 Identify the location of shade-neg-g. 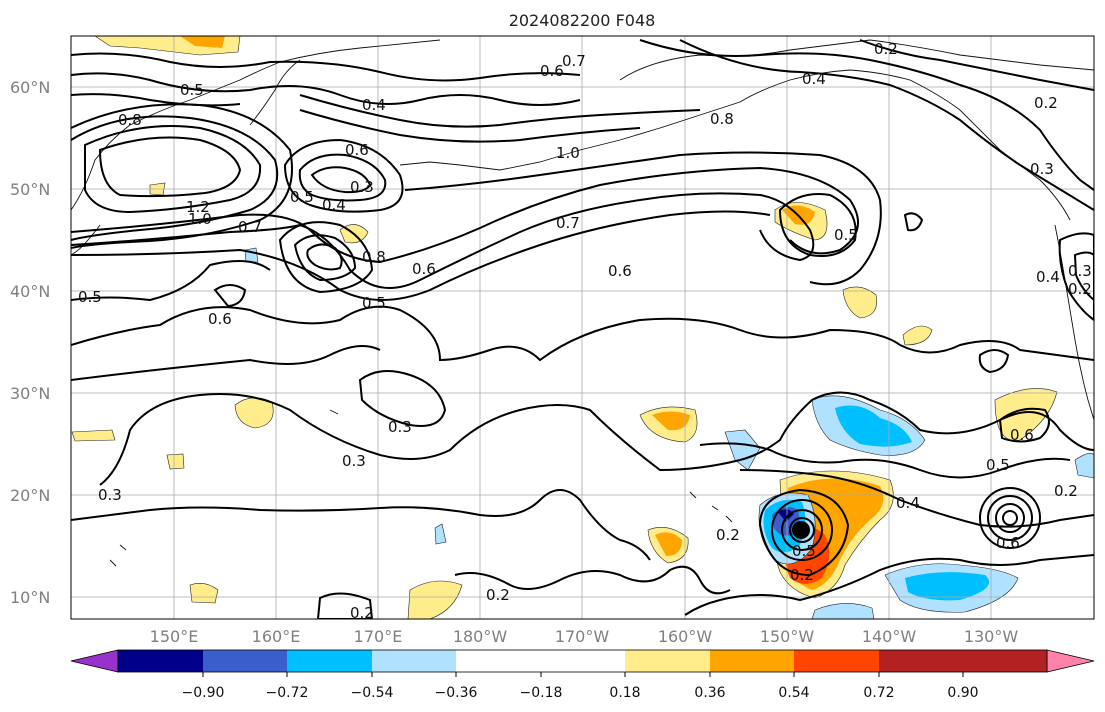
(251, 255).